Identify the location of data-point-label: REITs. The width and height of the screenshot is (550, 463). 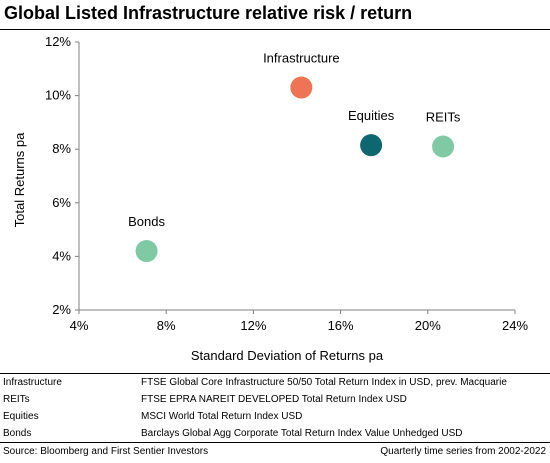
(443, 117).